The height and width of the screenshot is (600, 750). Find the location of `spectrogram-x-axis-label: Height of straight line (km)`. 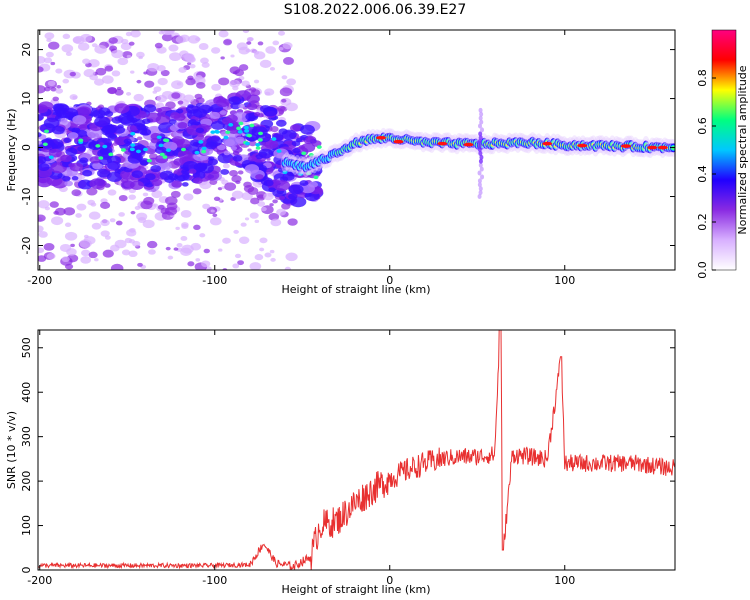

spectrogram-x-axis-label: Height of straight line (km) is located at coordinates (355, 289).